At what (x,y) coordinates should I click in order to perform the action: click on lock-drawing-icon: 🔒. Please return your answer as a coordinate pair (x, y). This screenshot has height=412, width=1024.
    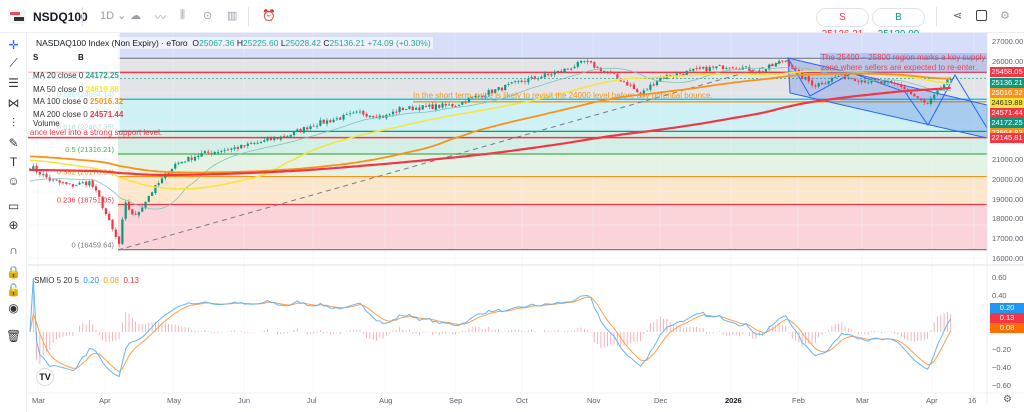
    Looking at the image, I should click on (13, 272).